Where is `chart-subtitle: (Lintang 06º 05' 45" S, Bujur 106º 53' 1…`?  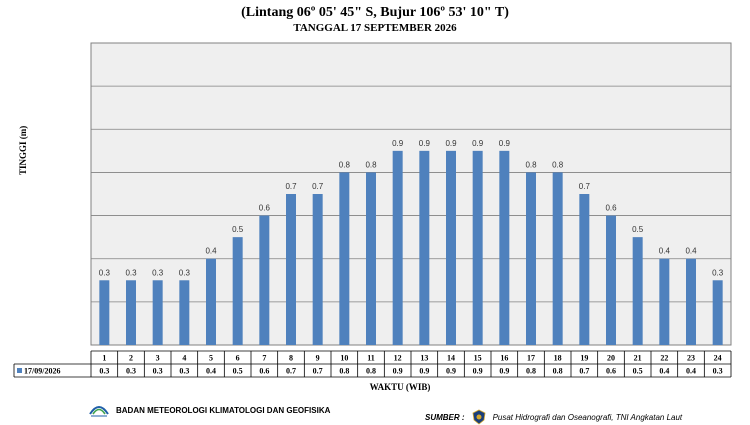
chart-subtitle: (Lintang 06º 05' 45" S, Bujur 106º 53' 1… is located at coordinates (375, 12).